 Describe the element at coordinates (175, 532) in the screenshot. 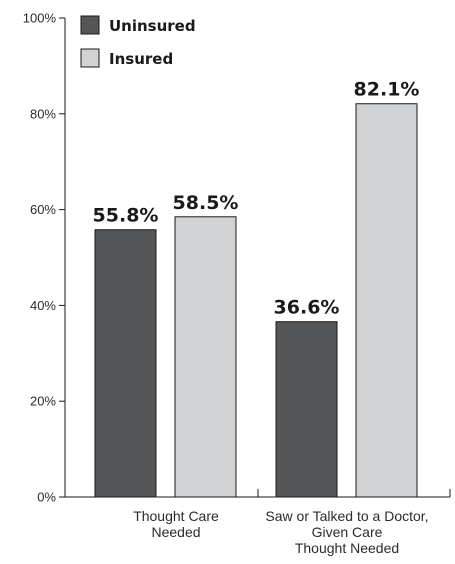

I see `x-category-label-line: Needed` at that location.